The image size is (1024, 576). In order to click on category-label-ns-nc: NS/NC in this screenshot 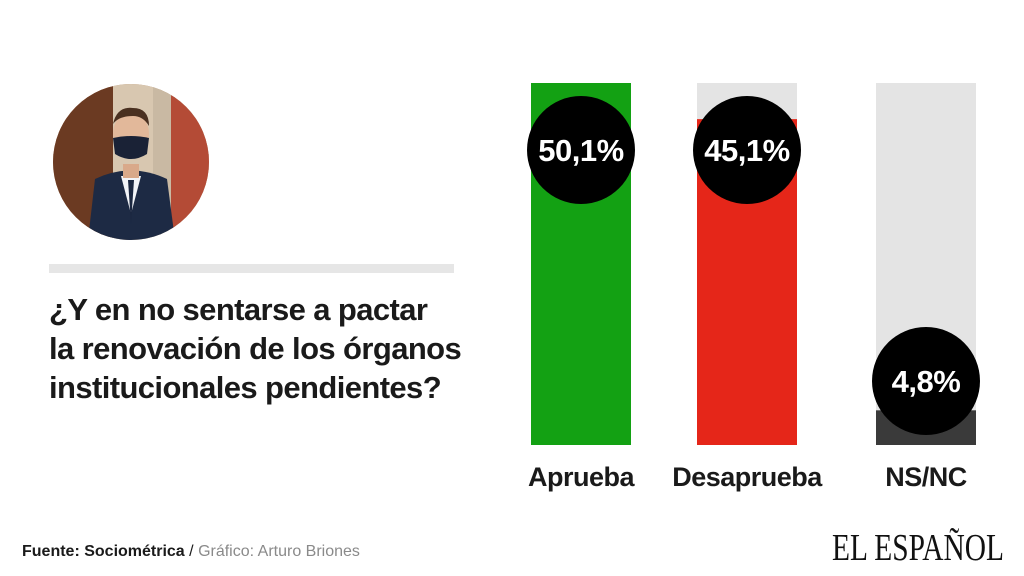, I will do `click(926, 477)`.